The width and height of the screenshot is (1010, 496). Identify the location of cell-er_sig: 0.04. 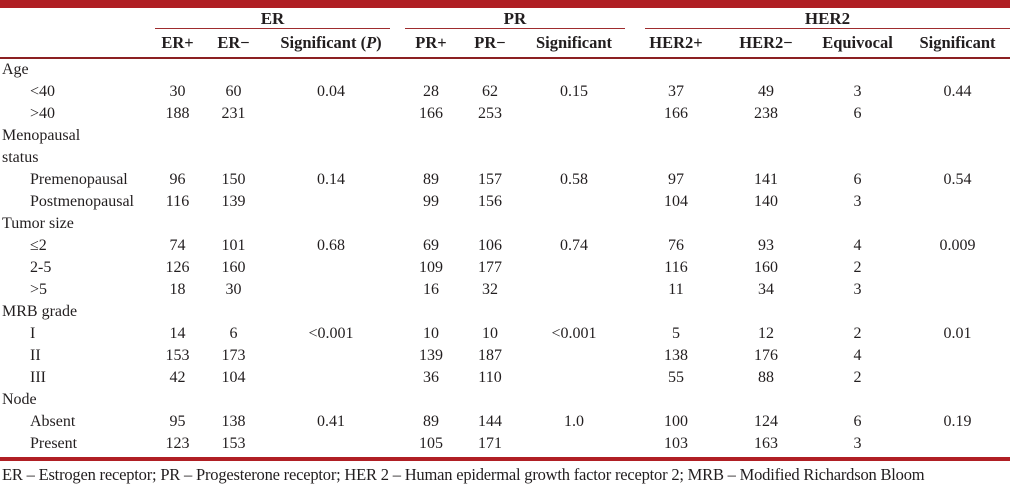
(331, 91).